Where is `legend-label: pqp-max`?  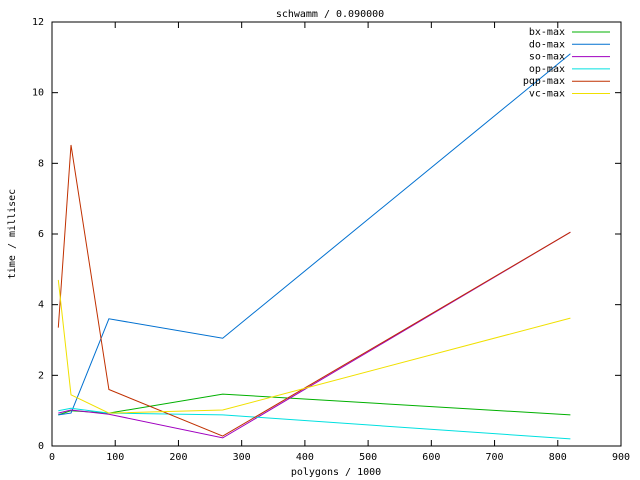 legend-label: pqp-max is located at coordinates (544, 81).